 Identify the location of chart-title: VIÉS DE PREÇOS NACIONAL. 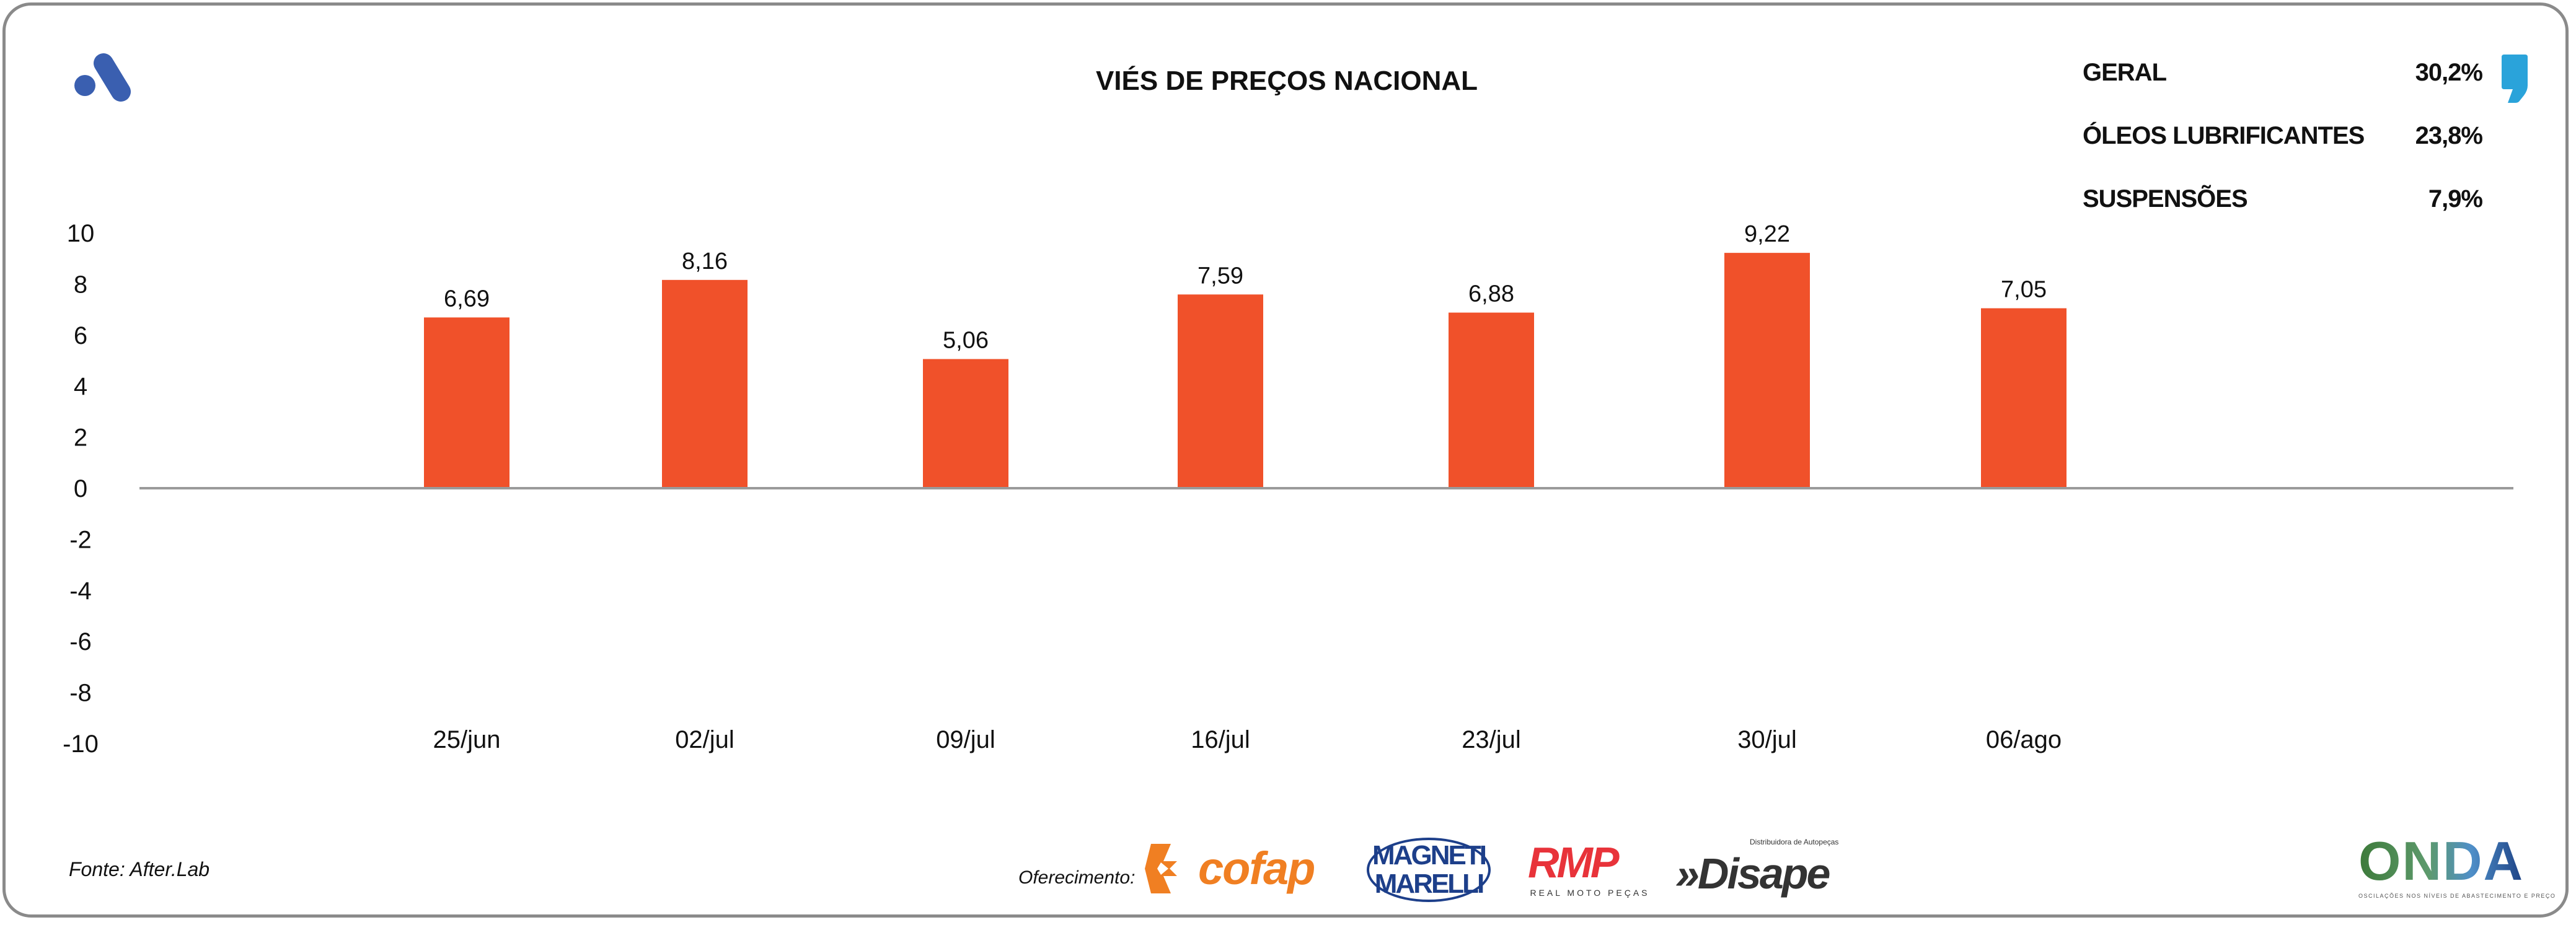
(1286, 81).